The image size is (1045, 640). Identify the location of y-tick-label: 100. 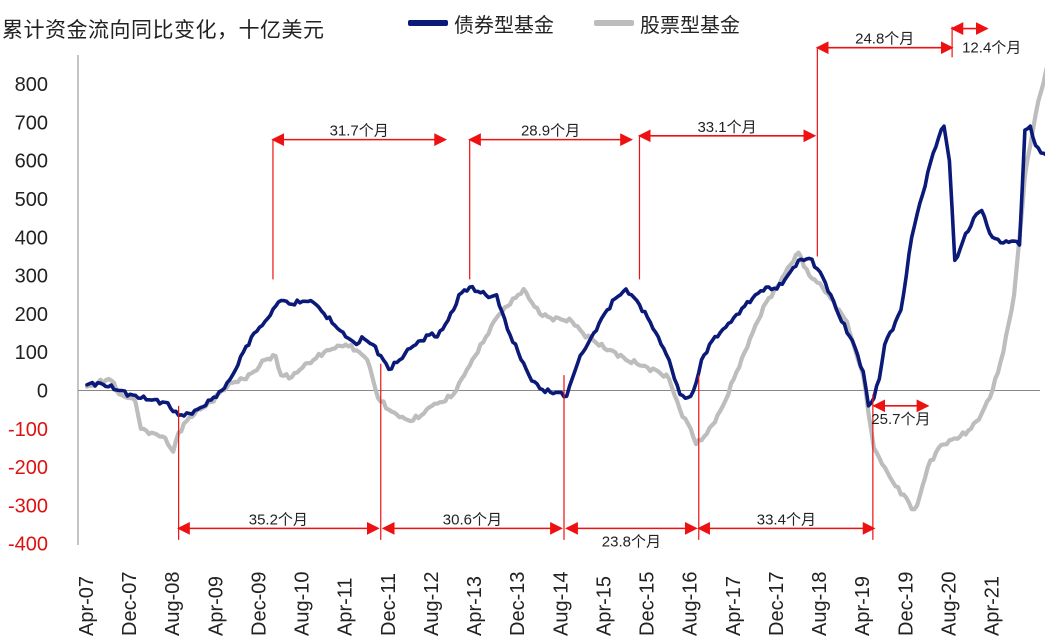
(31, 353).